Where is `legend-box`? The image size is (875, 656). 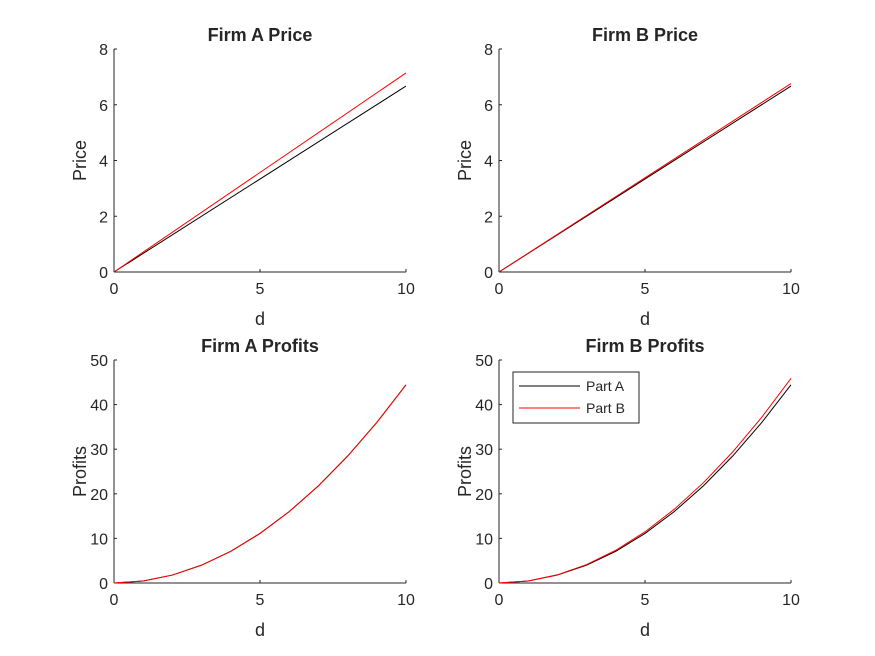
legend-box is located at coordinates (576, 397).